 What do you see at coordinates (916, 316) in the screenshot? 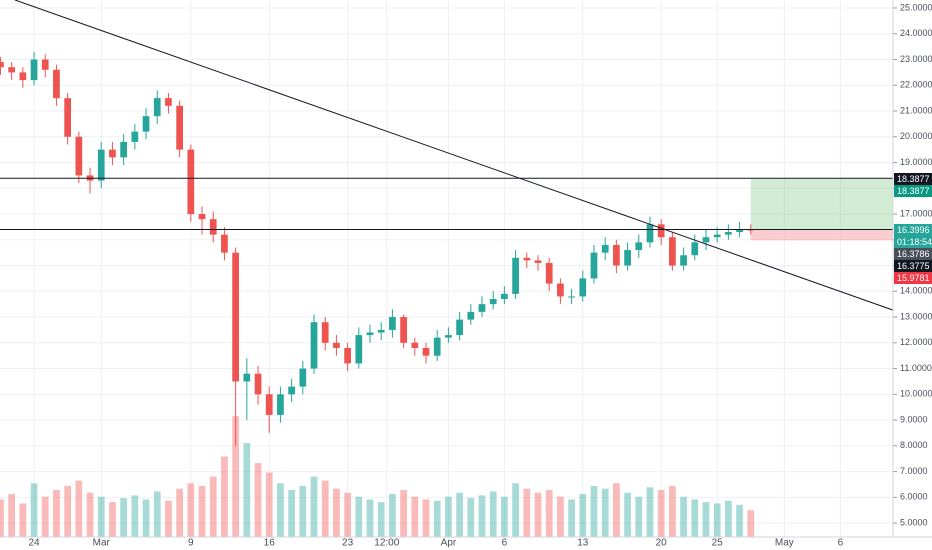
I see `y-tick-label: 13.0000` at bounding box center [916, 316].